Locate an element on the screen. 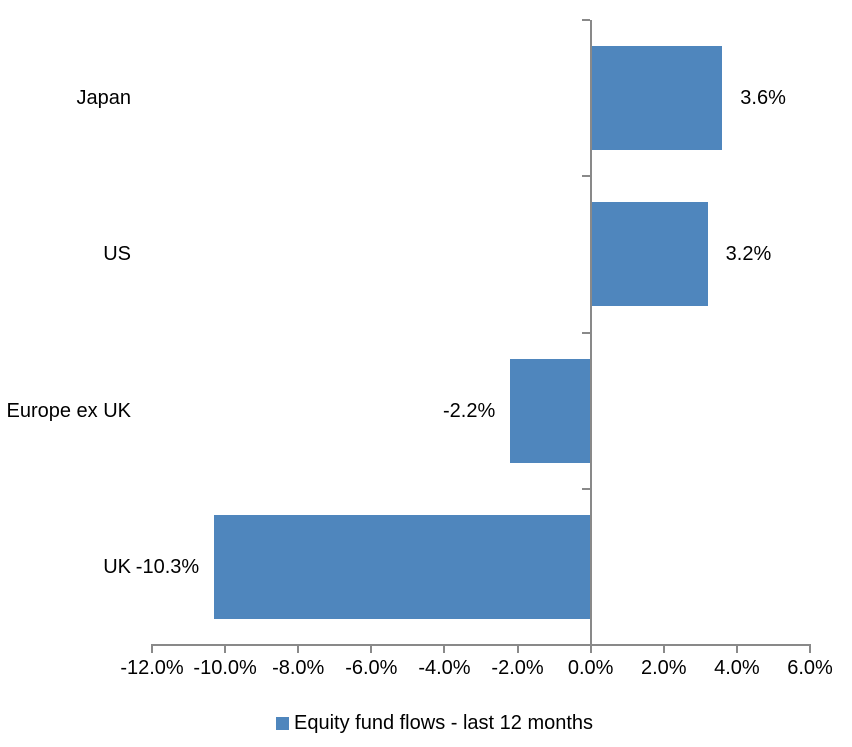 This screenshot has width=852, height=747. bar-europe-ex-uk is located at coordinates (550, 410).